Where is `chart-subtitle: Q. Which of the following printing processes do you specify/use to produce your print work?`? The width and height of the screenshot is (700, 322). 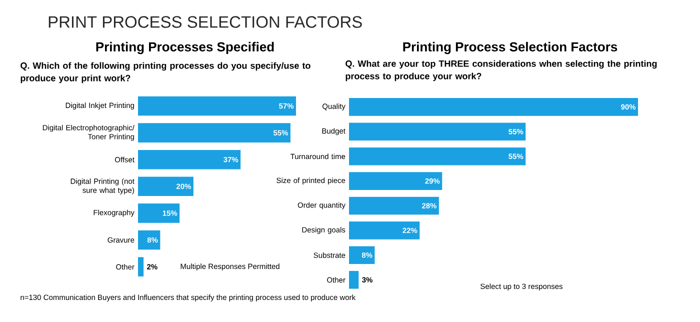
chart-subtitle: Q. Which of the following printing processes do you specify/use to produce your print work? is located at coordinates (165, 73).